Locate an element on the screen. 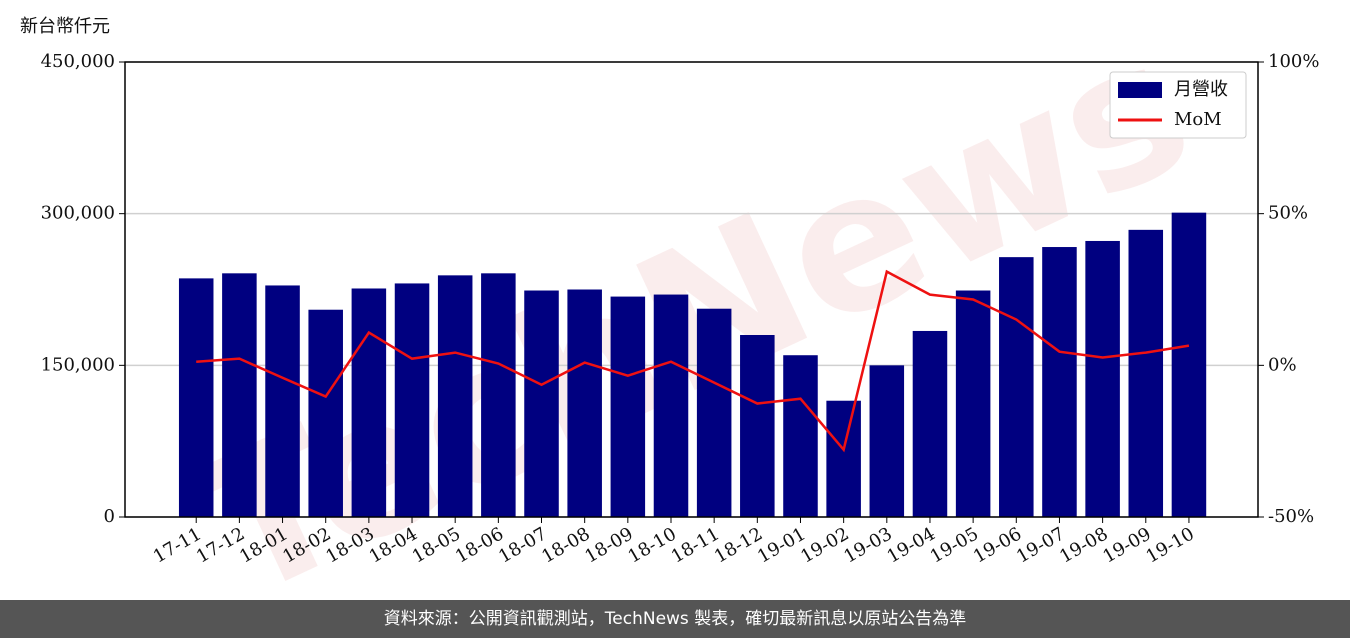 The image size is (1350, 638). x-tick-label: 19-05 is located at coordinates (954, 545).